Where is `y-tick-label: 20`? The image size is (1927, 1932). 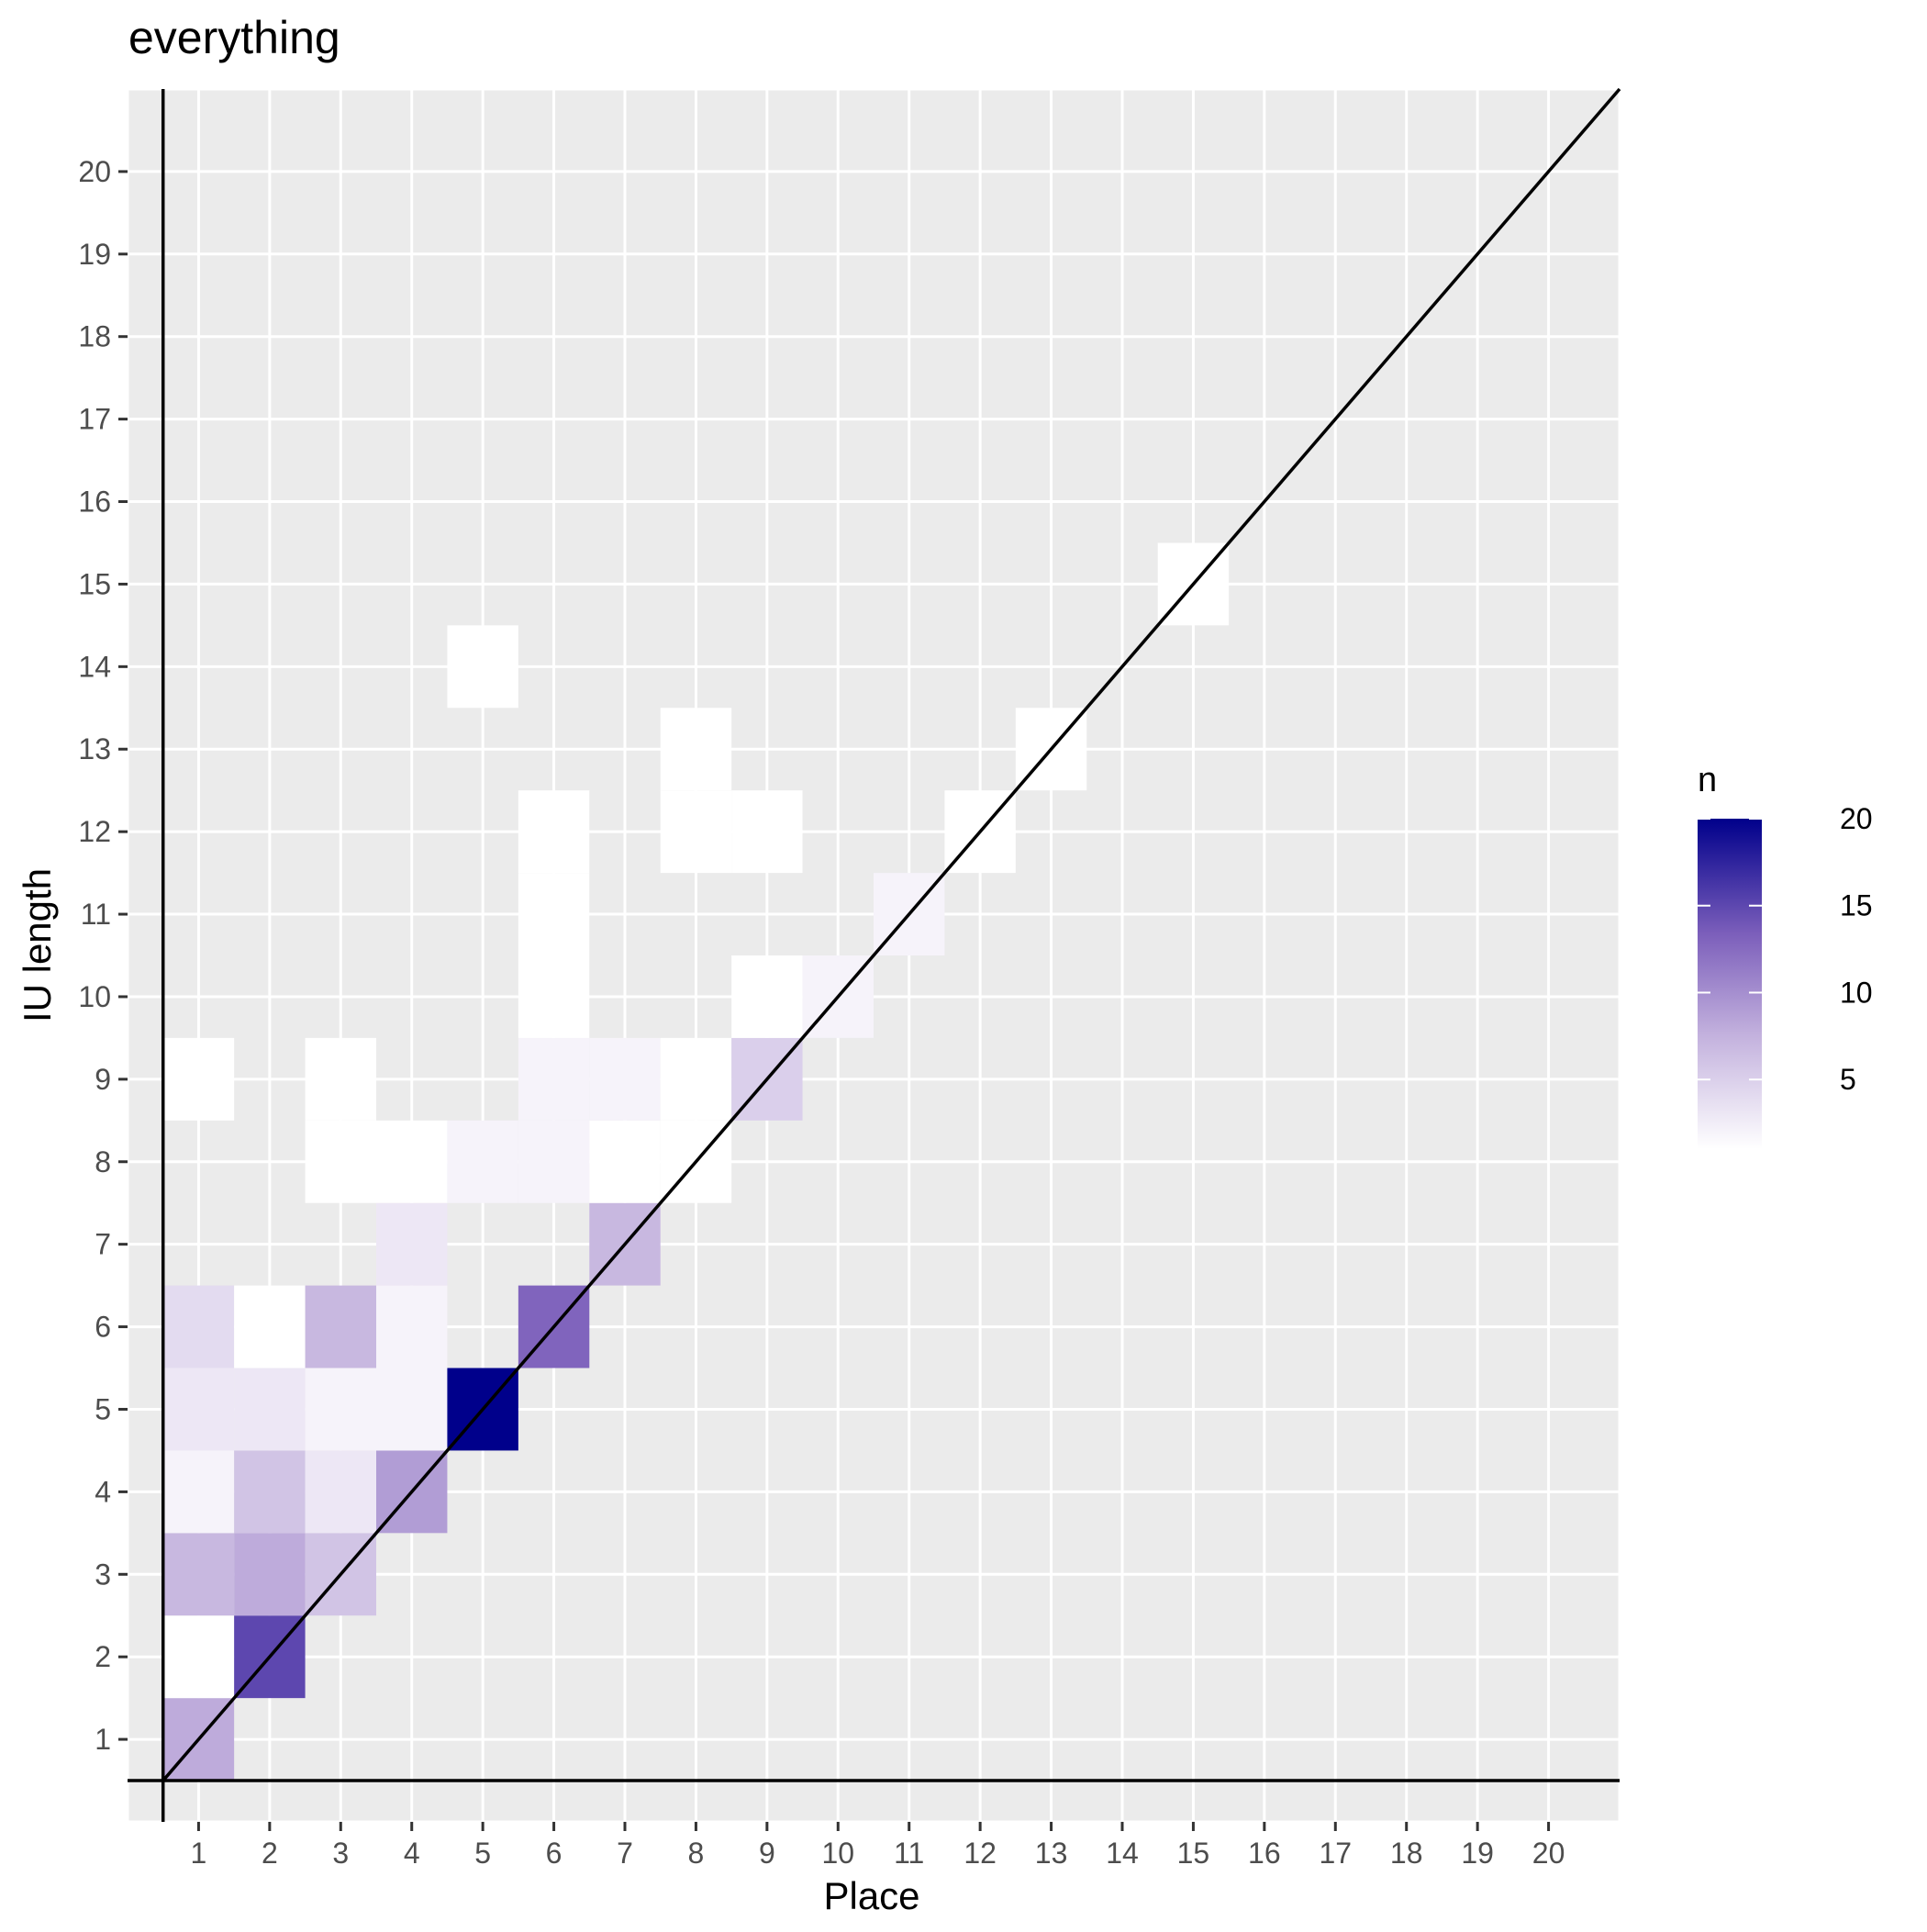
y-tick-label: 20 is located at coordinates (94, 171).